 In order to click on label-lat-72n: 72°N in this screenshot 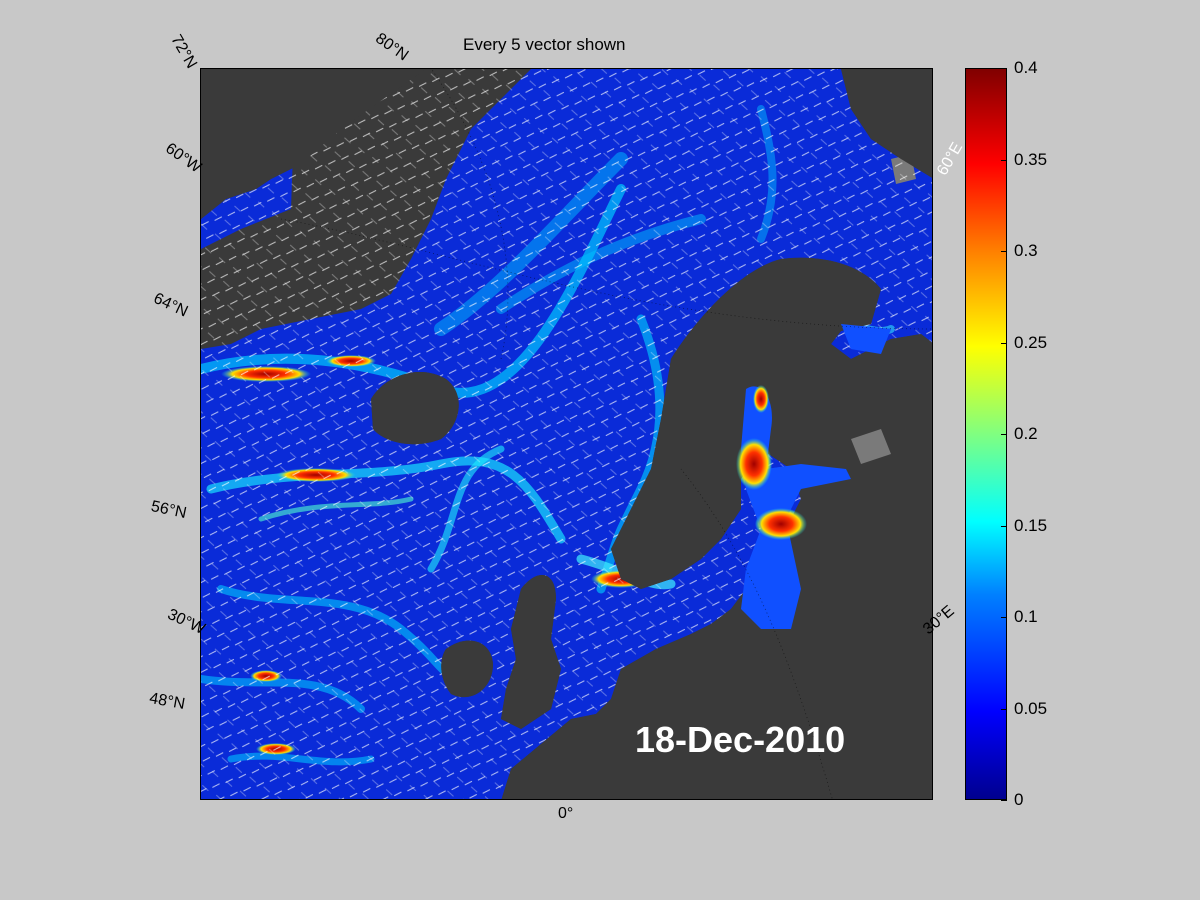, I will do `click(183, 52)`.